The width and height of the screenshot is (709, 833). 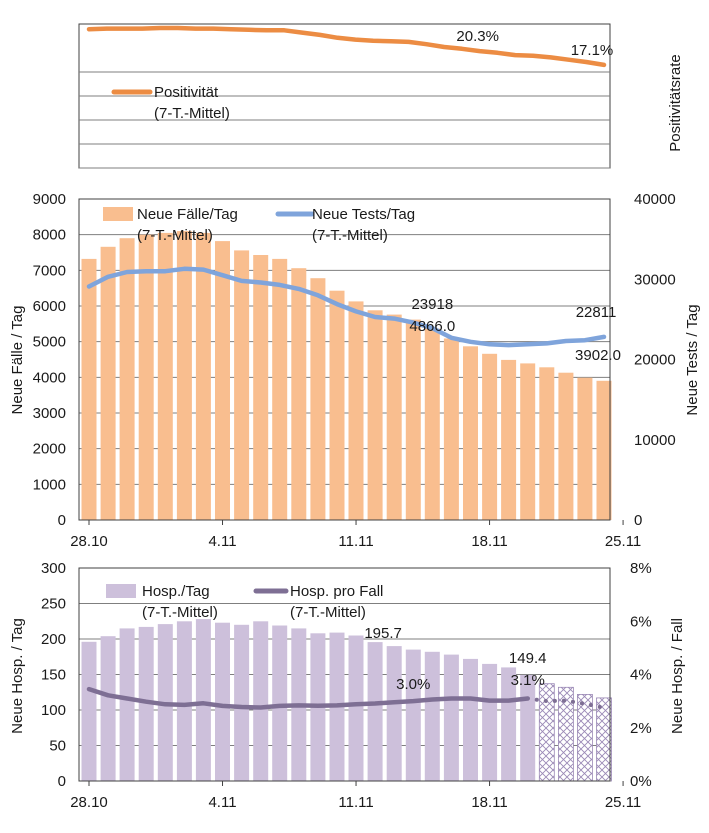 I want to click on hosp-line, so click(x=308, y=698).